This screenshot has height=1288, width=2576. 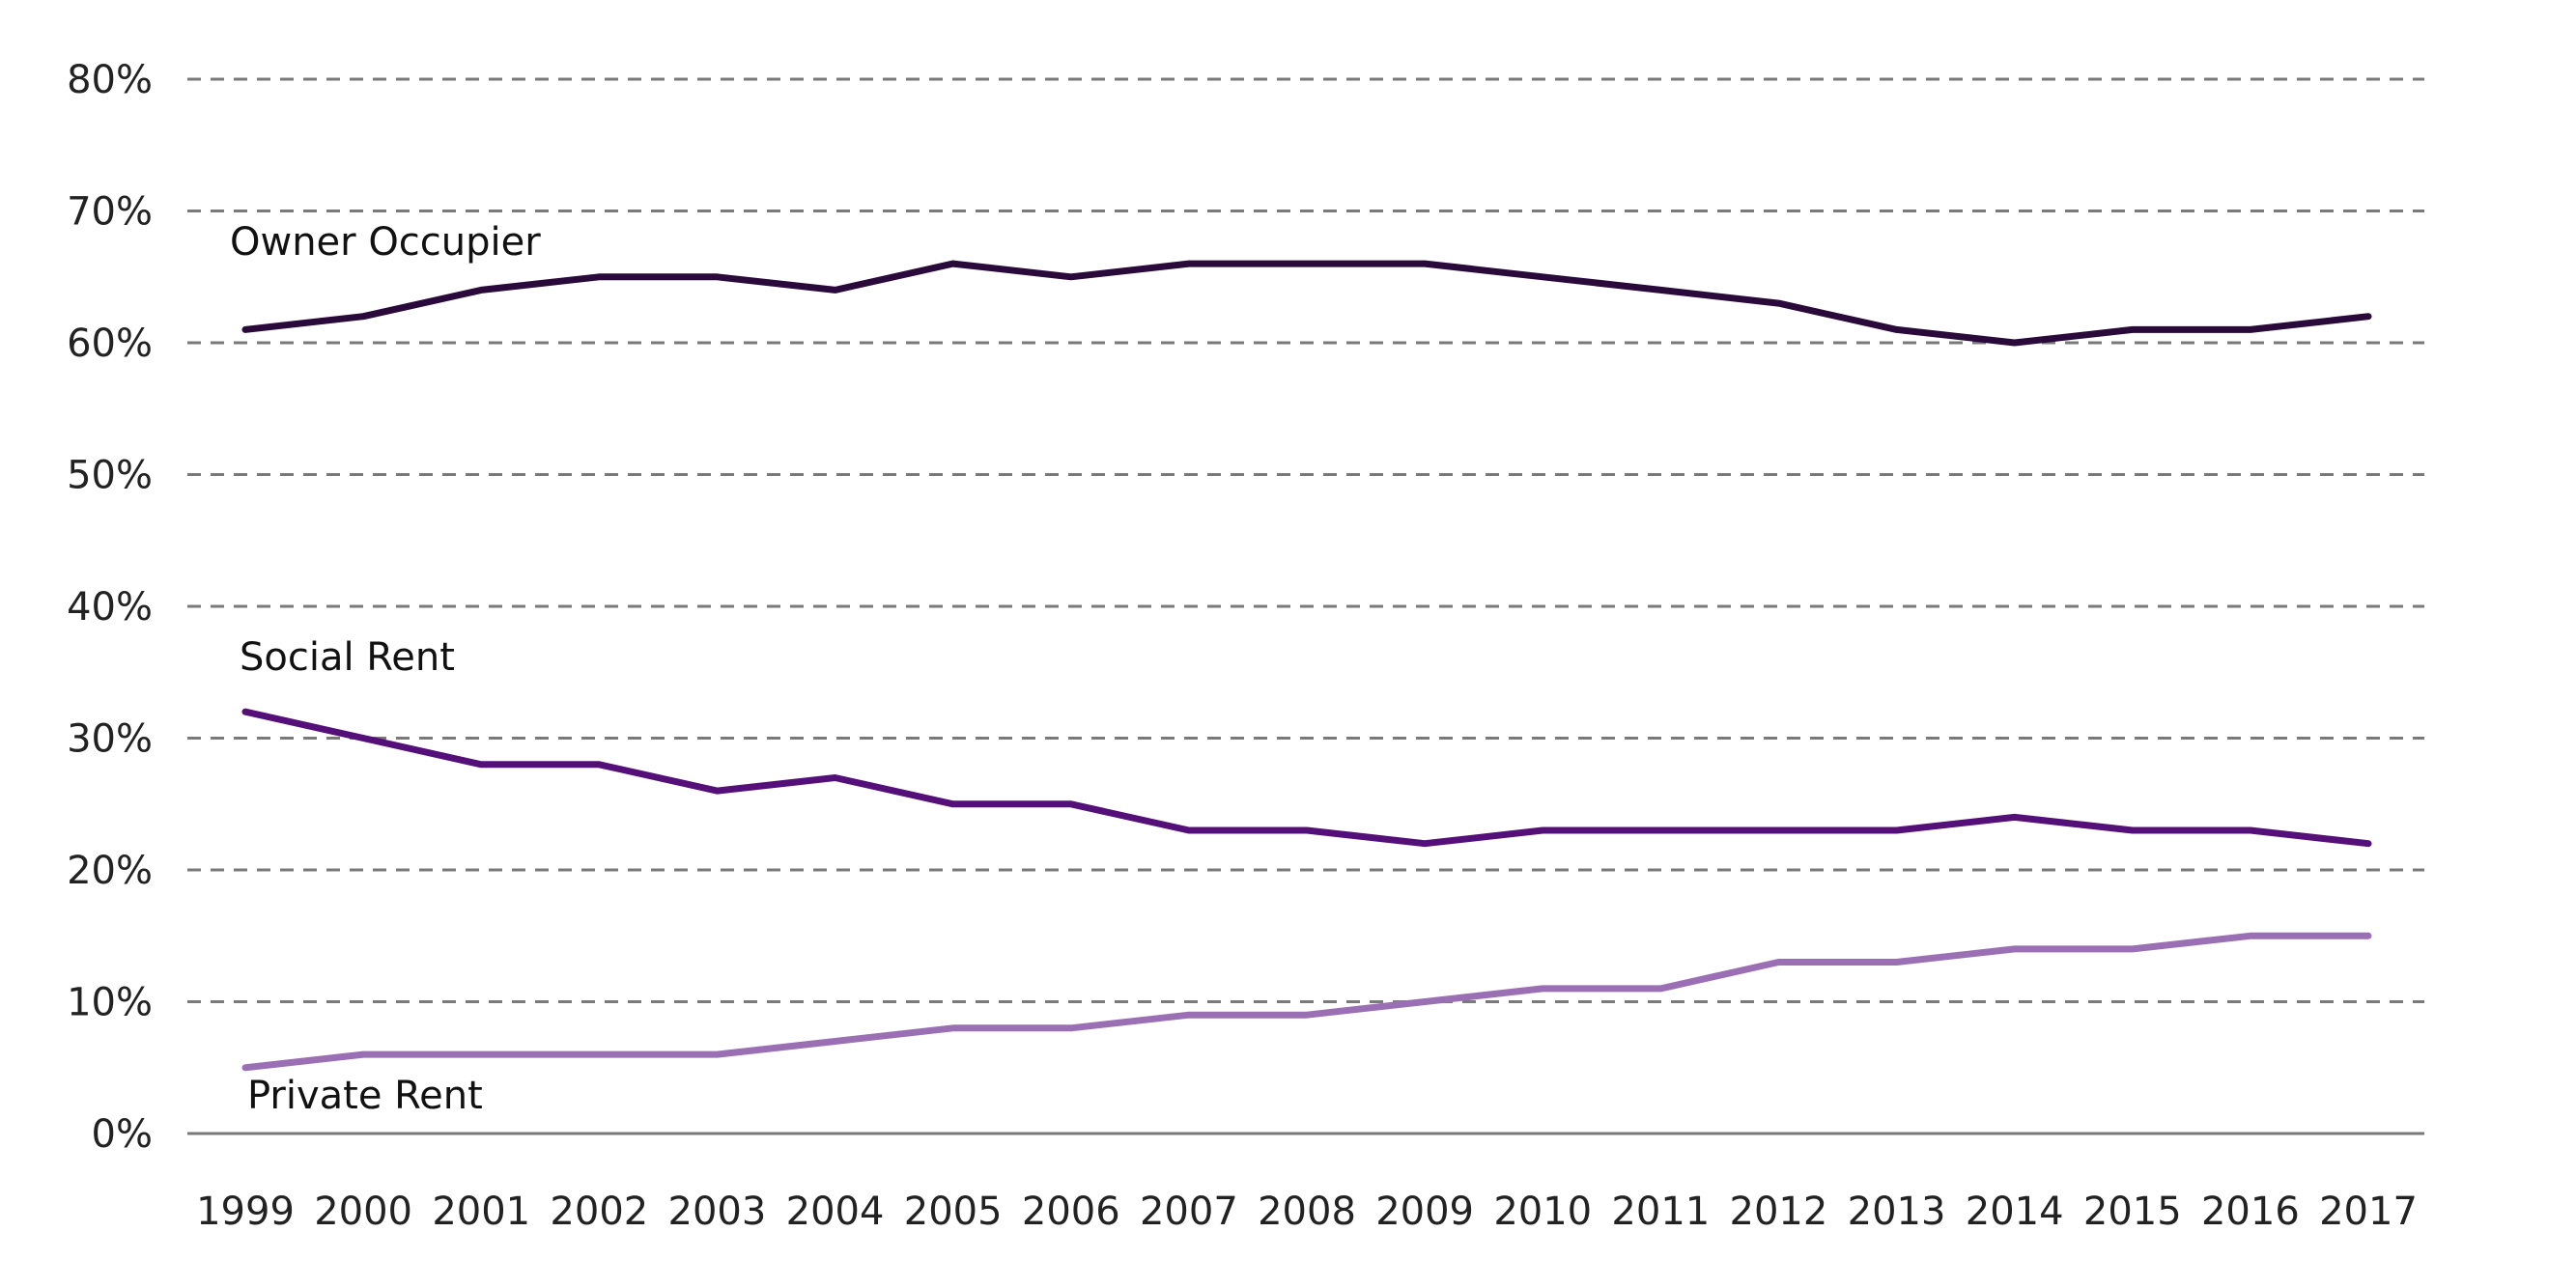 What do you see at coordinates (363, 1212) in the screenshot?
I see `x-tick-label: 2000` at bounding box center [363, 1212].